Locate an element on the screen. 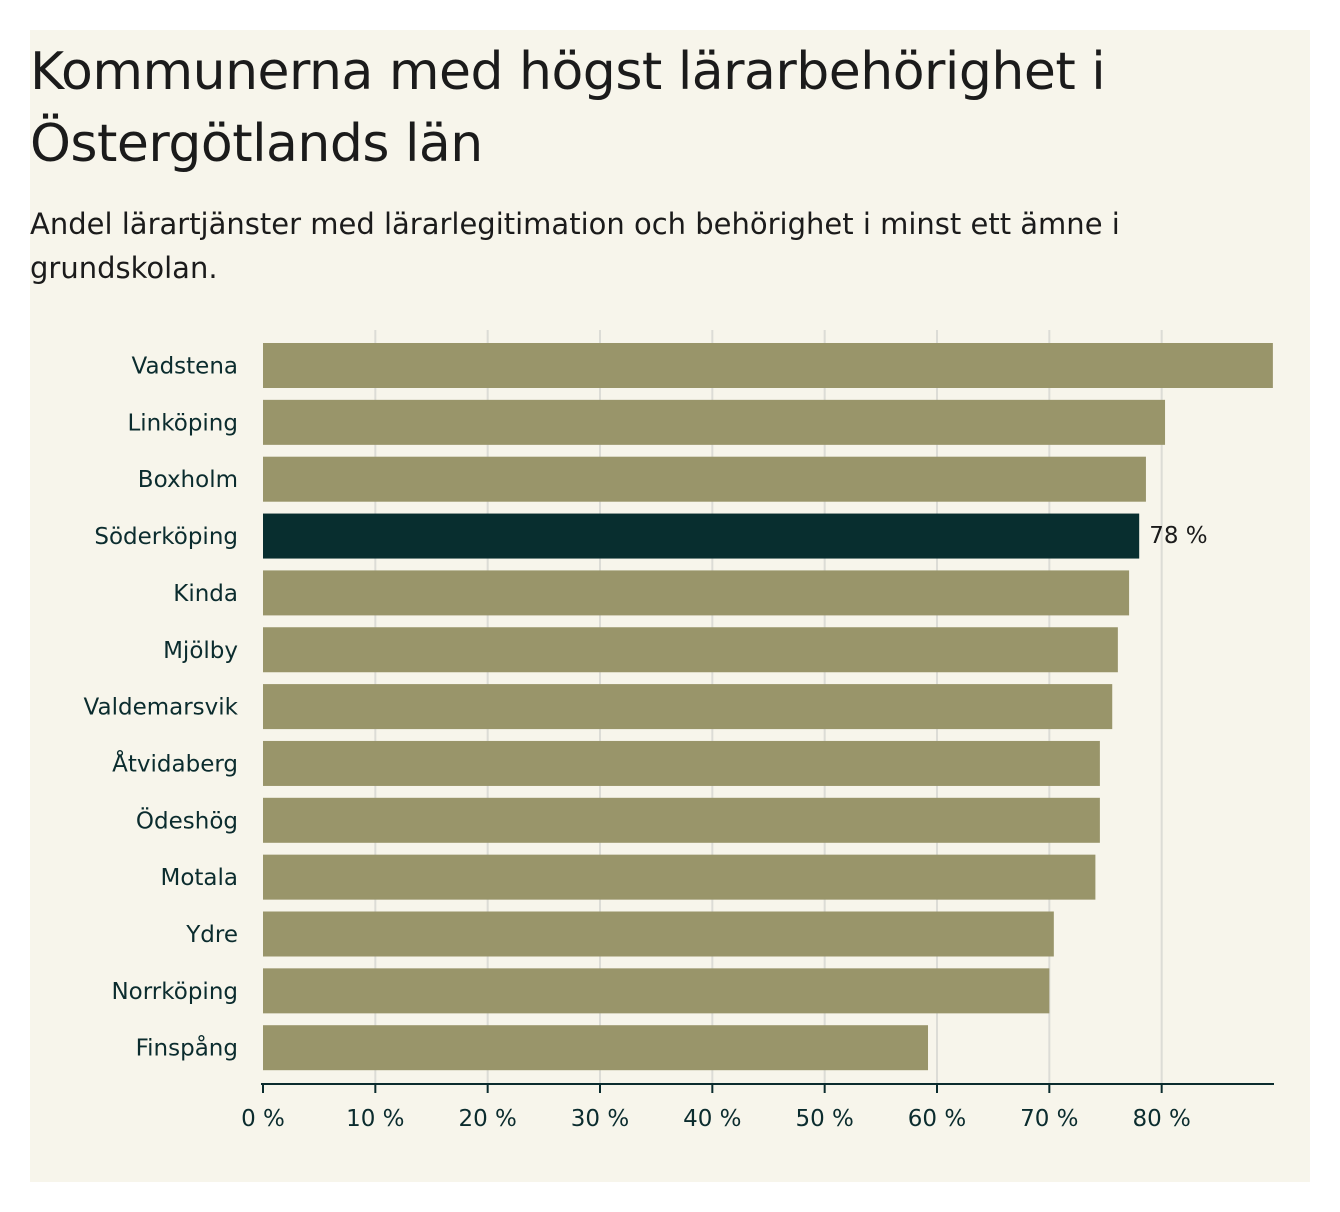 Image resolution: width=1340 pixels, height=1212 pixels. category-label: Vadstena is located at coordinates (185, 367).